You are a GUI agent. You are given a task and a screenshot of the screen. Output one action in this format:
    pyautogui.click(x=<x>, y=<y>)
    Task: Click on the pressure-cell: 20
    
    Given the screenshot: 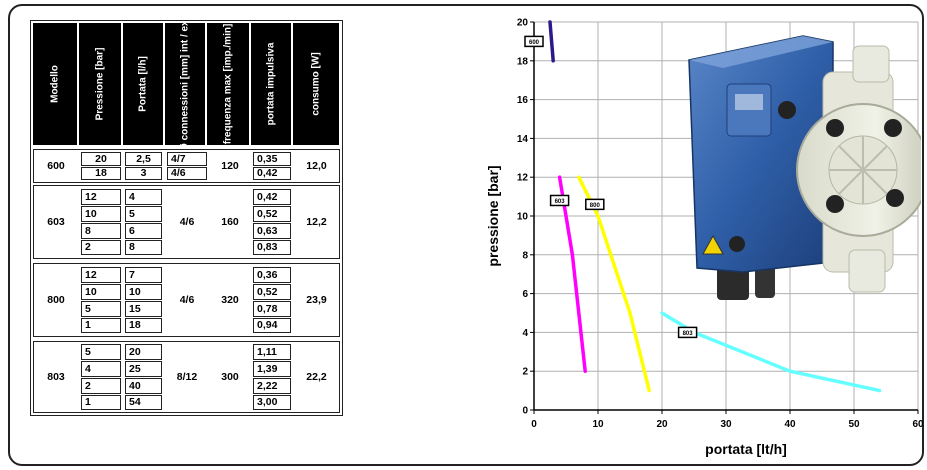 What is the action you would take?
    pyautogui.click(x=101, y=159)
    